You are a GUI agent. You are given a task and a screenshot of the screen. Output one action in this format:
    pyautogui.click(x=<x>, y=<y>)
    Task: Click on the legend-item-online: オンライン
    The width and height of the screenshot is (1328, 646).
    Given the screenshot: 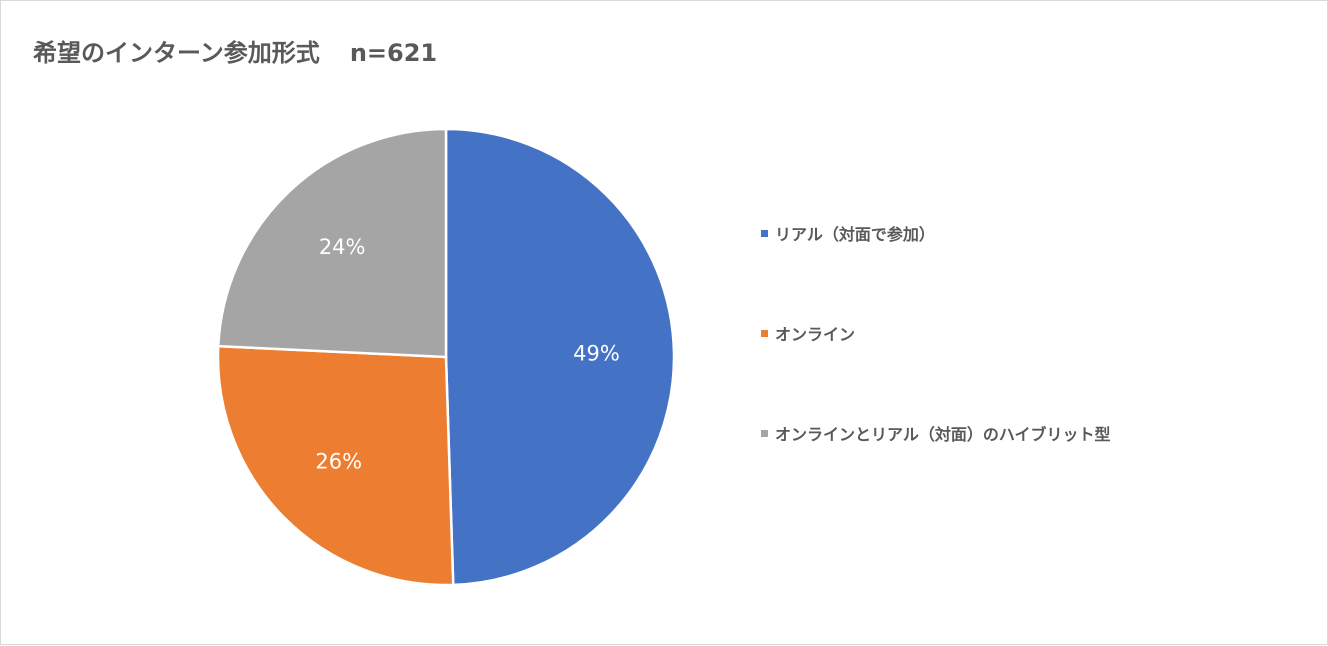 What is the action you would take?
    pyautogui.click(x=808, y=333)
    